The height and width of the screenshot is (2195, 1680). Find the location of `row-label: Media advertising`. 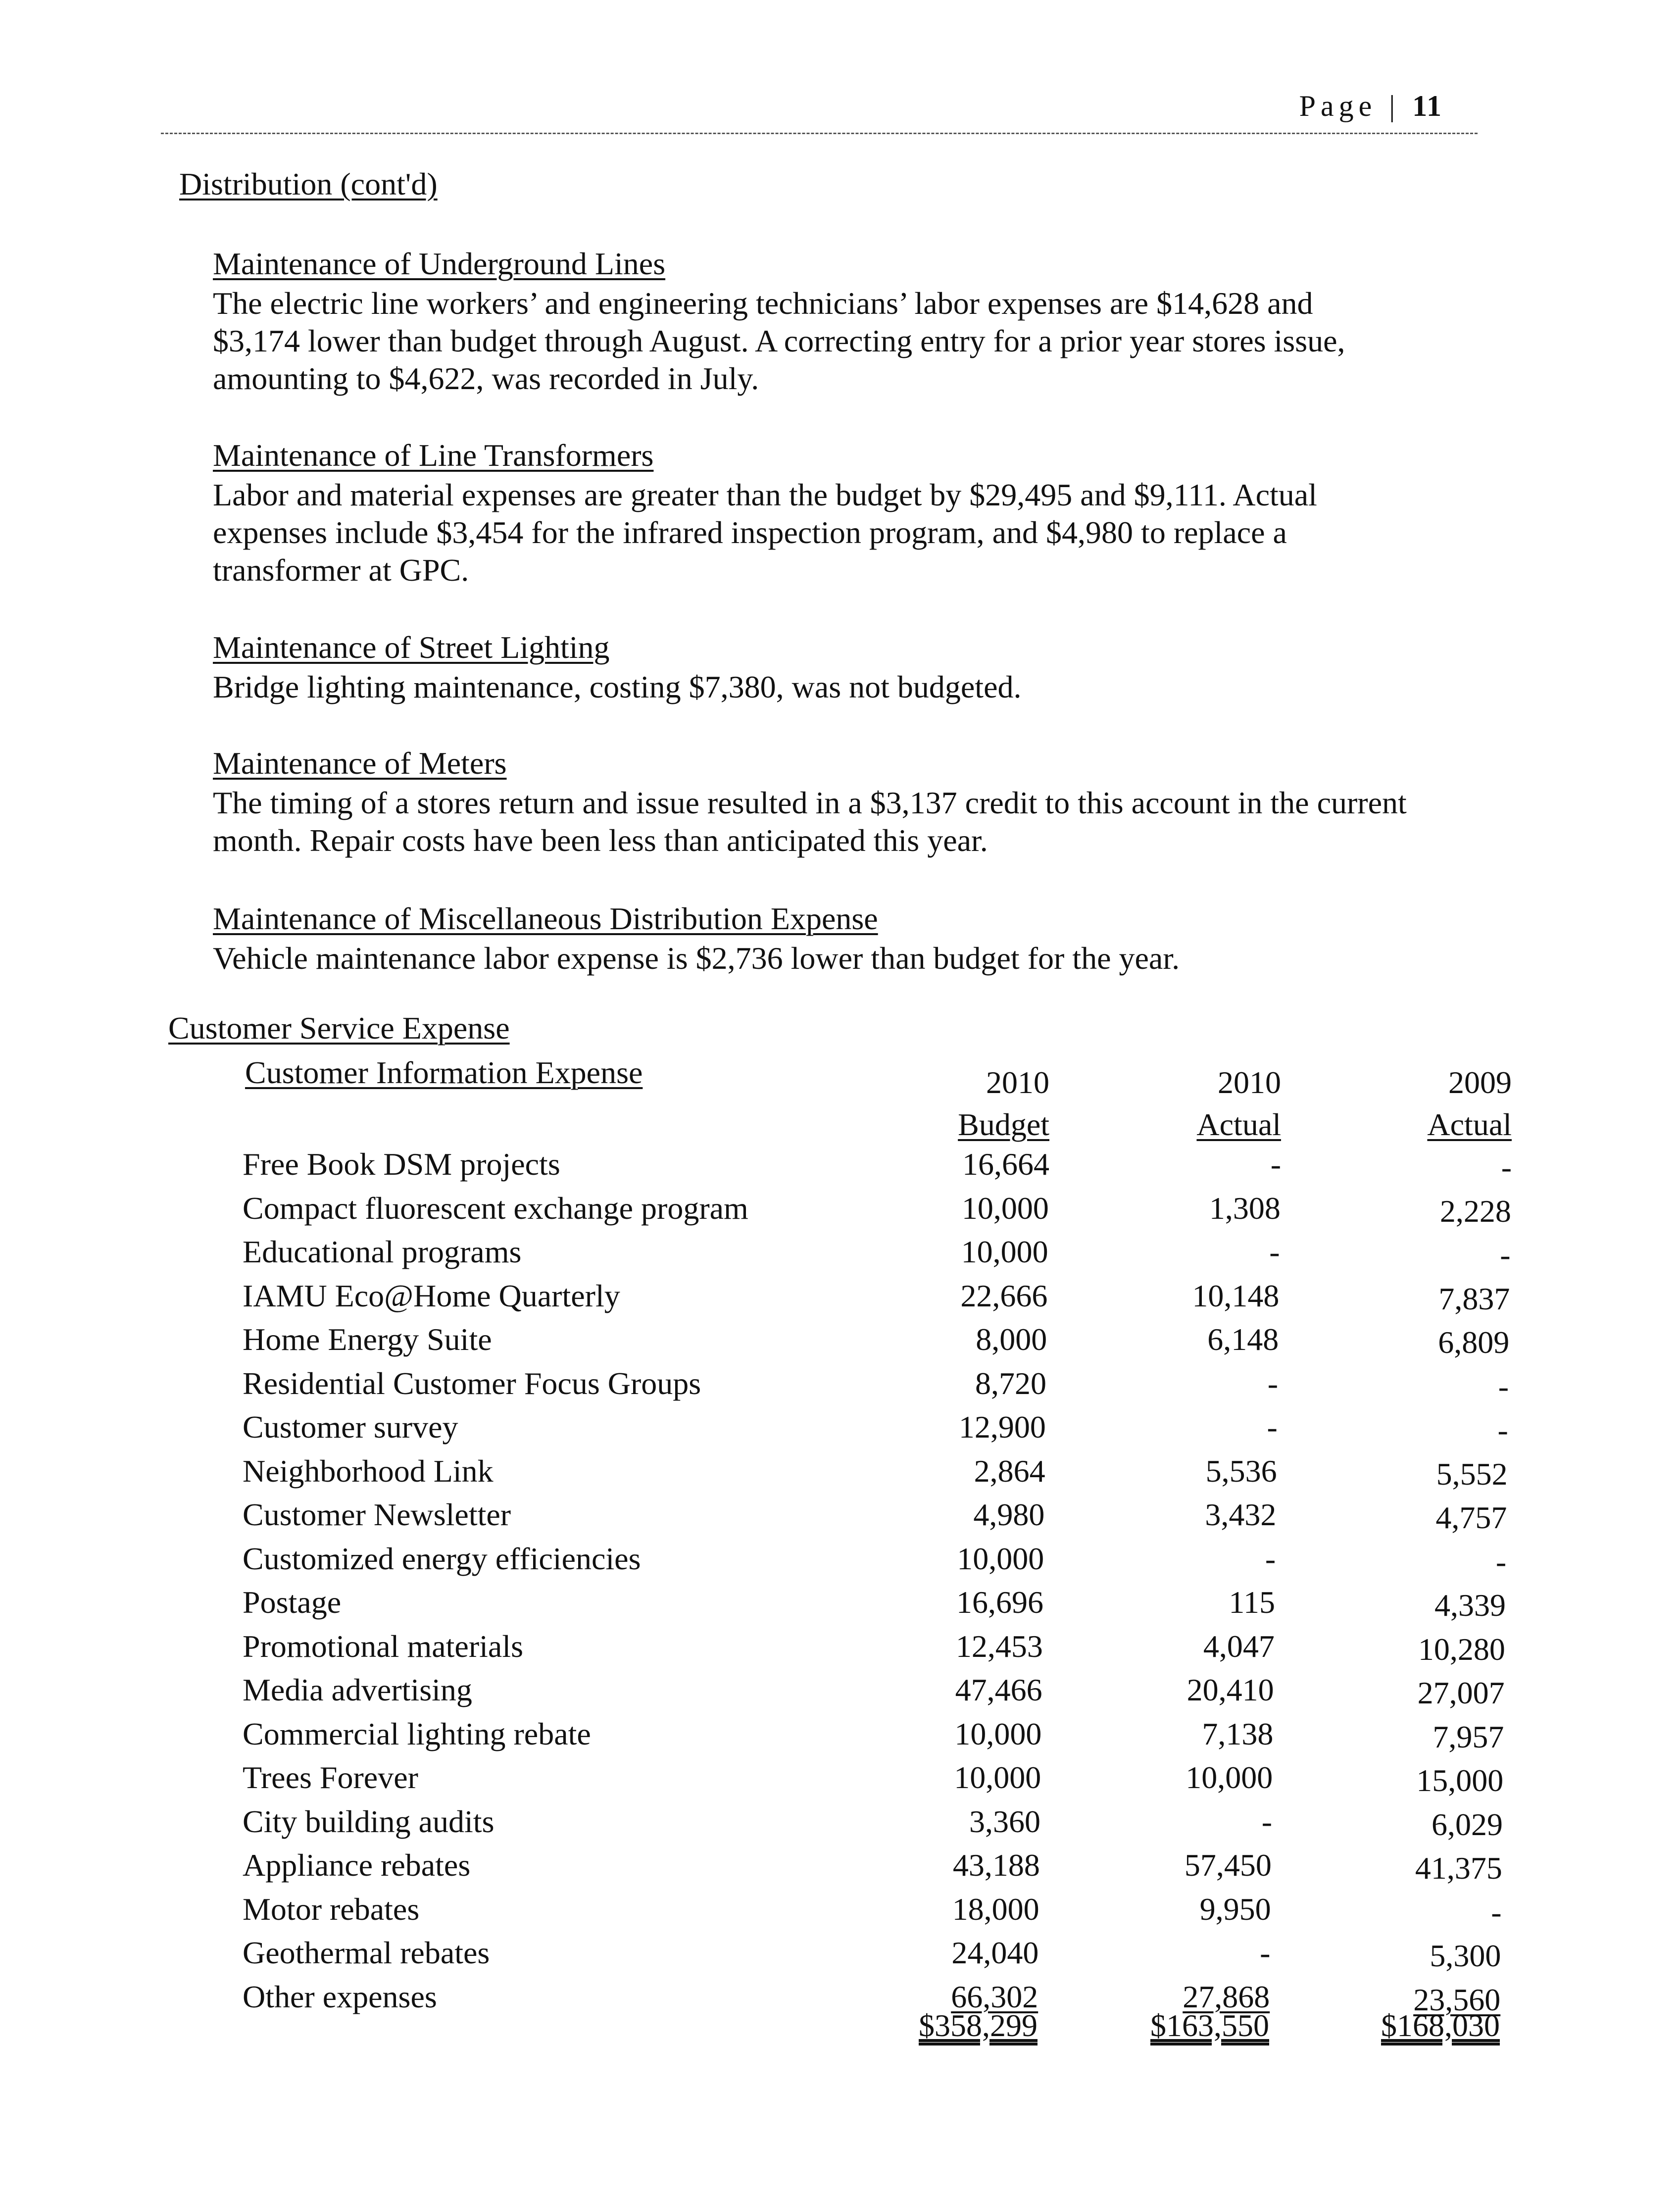

row-label: Media advertising is located at coordinates (357, 1689).